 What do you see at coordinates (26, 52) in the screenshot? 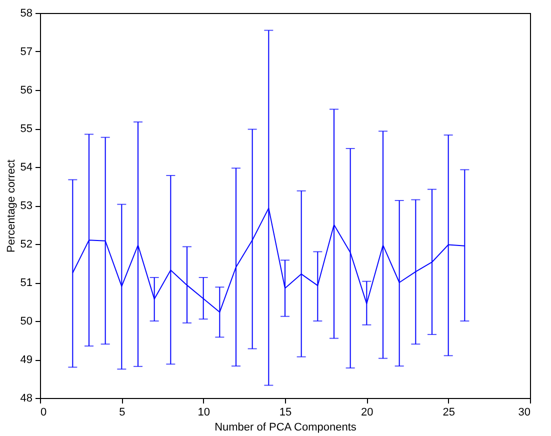
I see `y-tick-label: 57` at bounding box center [26, 52].